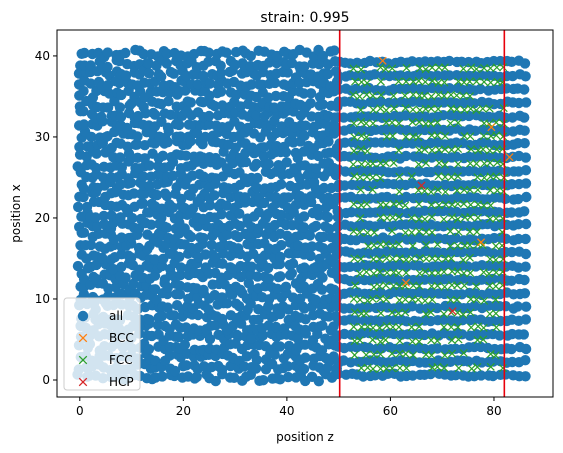  I want to click on x-tick-label: 20, so click(183, 411).